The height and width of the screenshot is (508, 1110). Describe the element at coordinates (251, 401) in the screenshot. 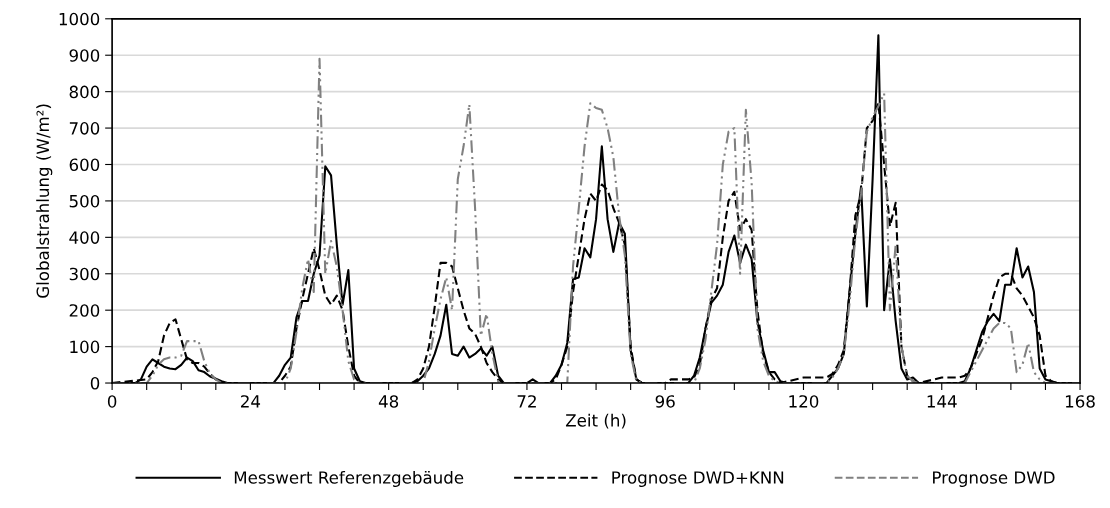

I see `x-tick-label: 24` at that location.